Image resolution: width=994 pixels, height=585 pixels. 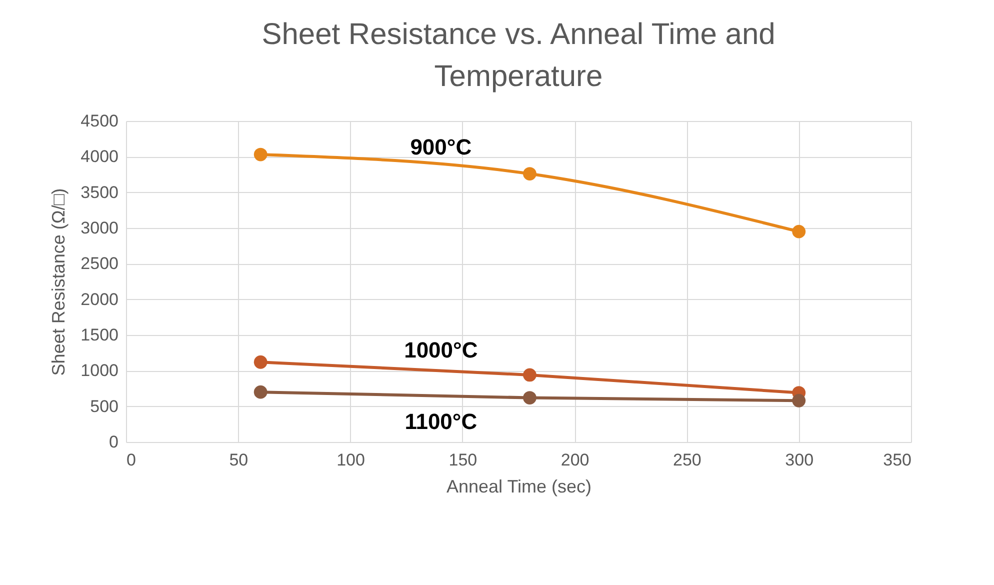 What do you see at coordinates (99, 264) in the screenshot?
I see `y-tick-label: 2500` at bounding box center [99, 264].